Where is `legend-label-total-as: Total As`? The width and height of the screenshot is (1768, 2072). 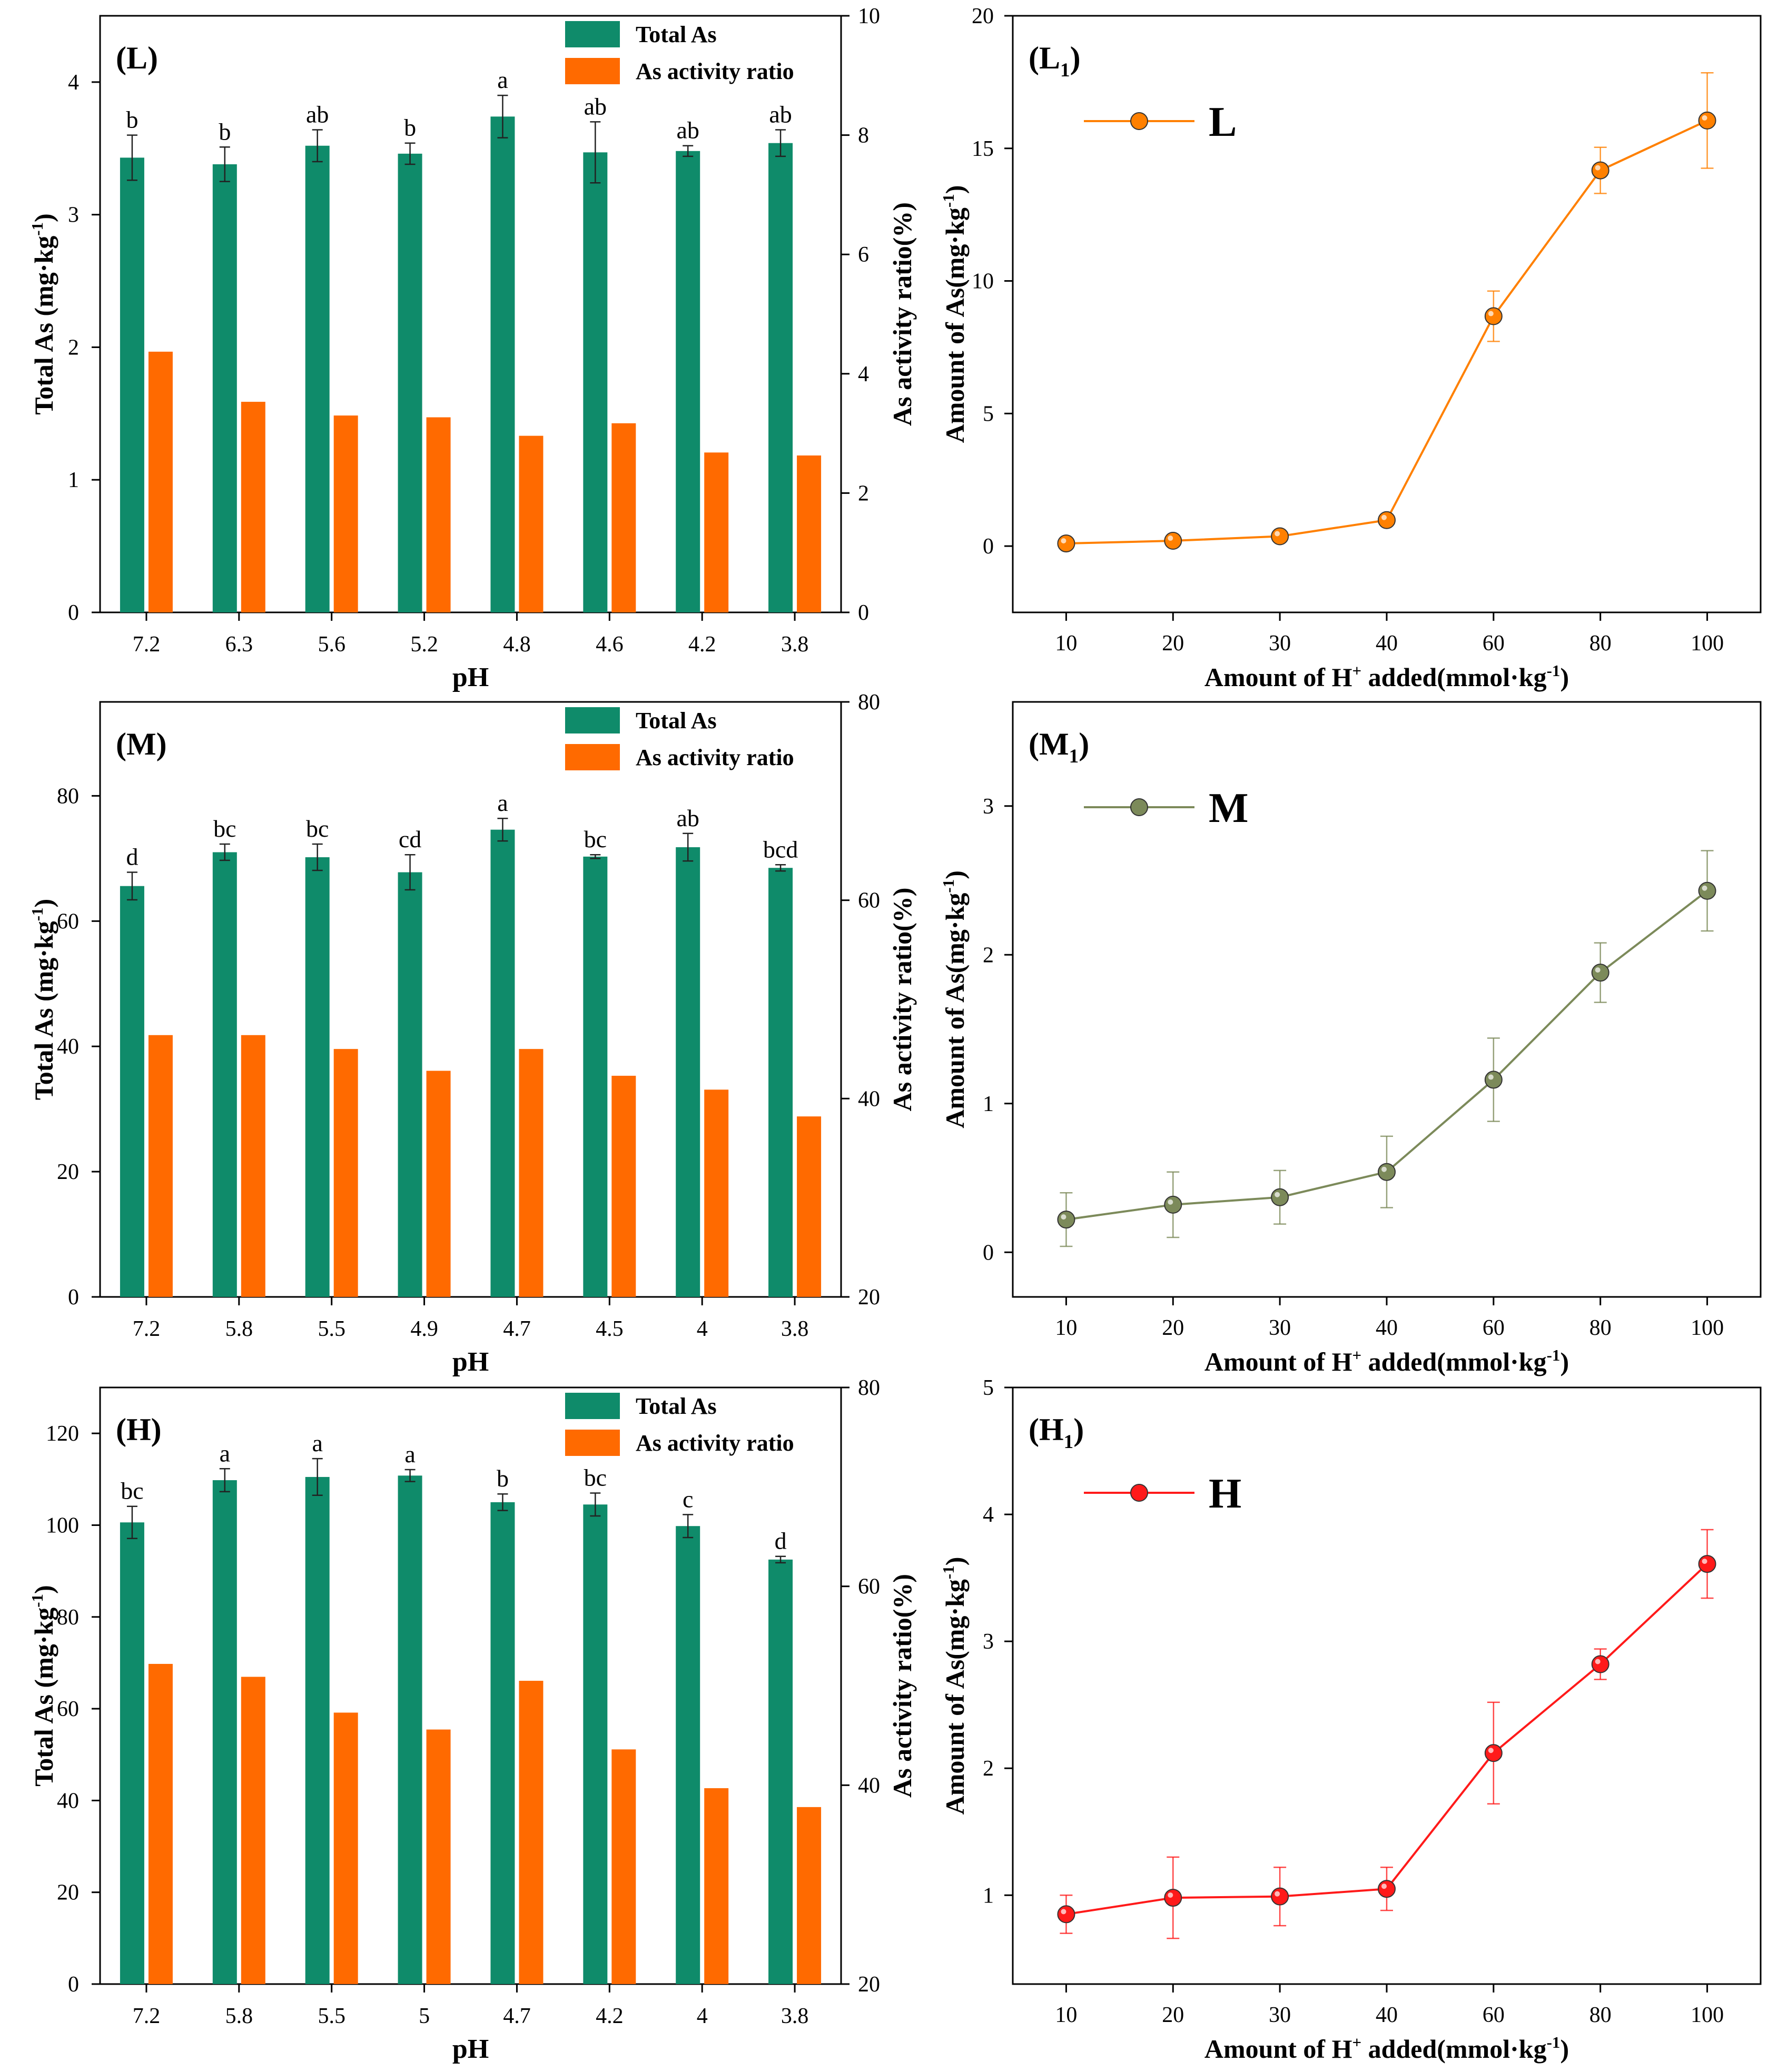 legend-label-total-as: Total As is located at coordinates (676, 1406).